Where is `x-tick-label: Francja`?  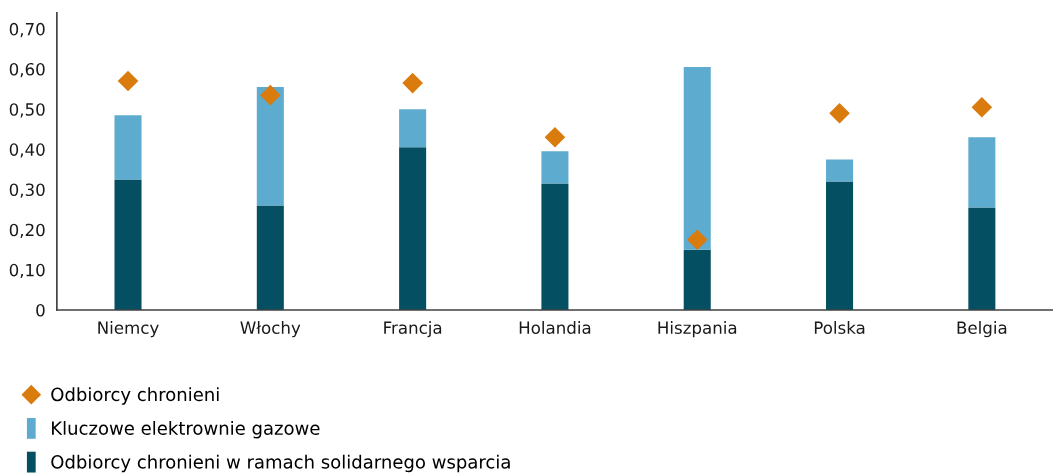
x-tick-label: Francja is located at coordinates (413, 329).